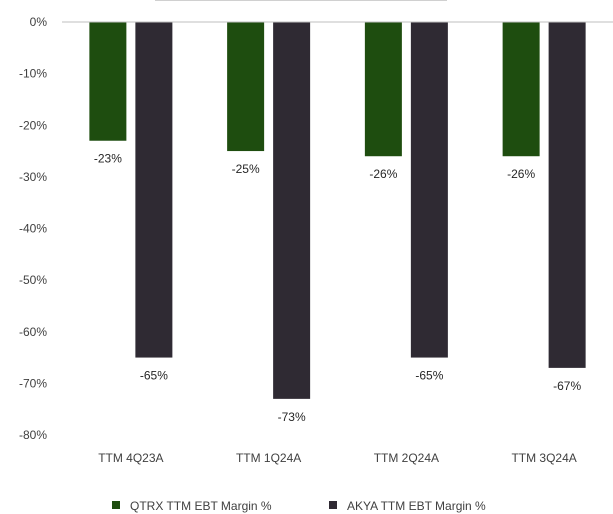 The image size is (613, 514). Describe the element at coordinates (333, 505) in the screenshot. I see `legend-swatch-akya` at that location.